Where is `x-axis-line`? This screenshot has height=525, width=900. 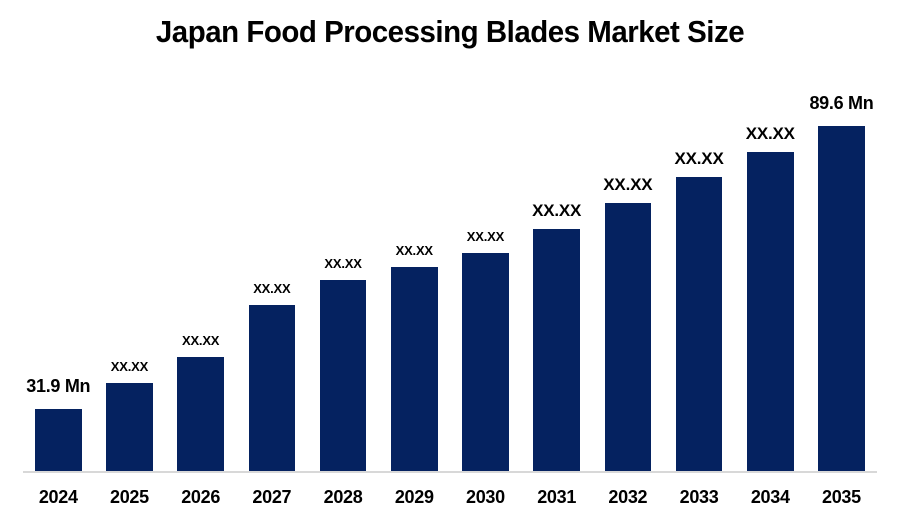
x-axis-line is located at coordinates (450, 472).